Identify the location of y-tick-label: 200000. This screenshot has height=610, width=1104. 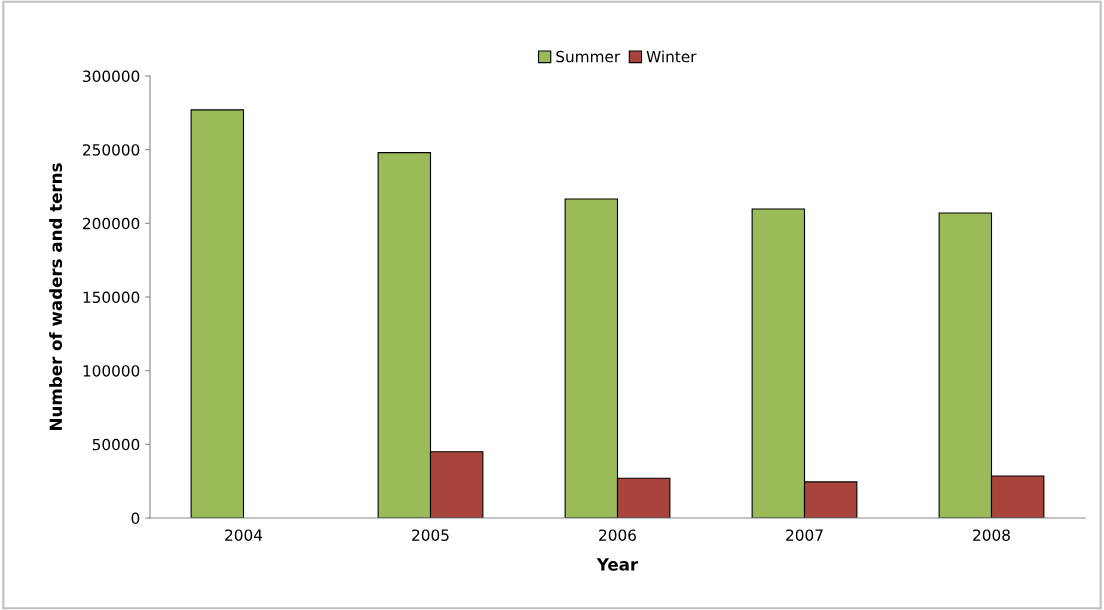
(111, 223).